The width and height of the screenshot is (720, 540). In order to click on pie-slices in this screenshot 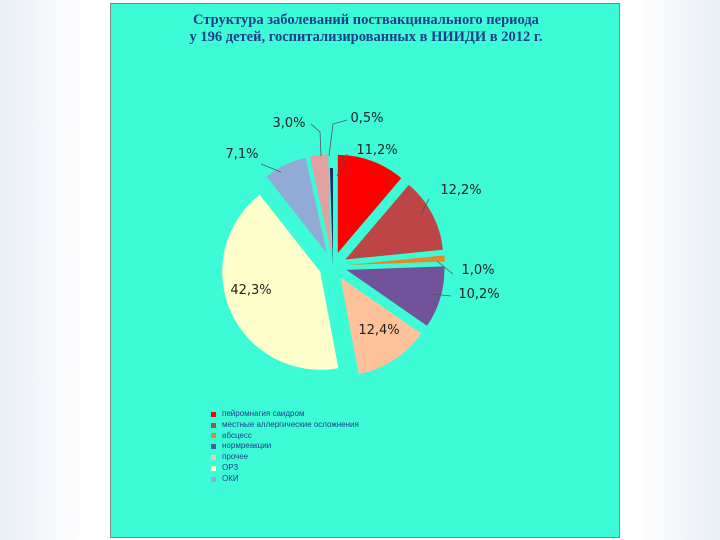, I will do `click(333, 264)`.